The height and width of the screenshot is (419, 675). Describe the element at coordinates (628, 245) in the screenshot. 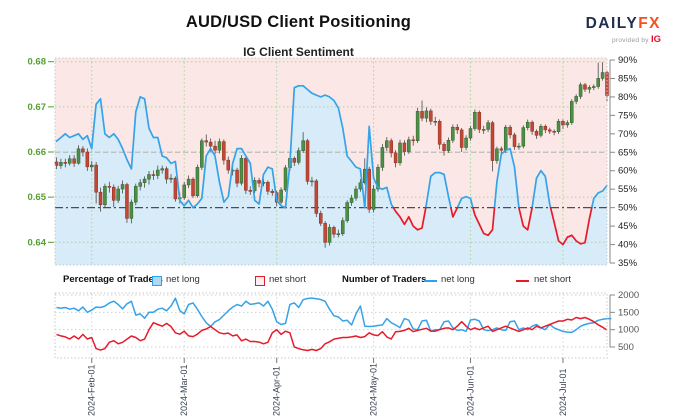

I see `svg-text: 40%` at that location.